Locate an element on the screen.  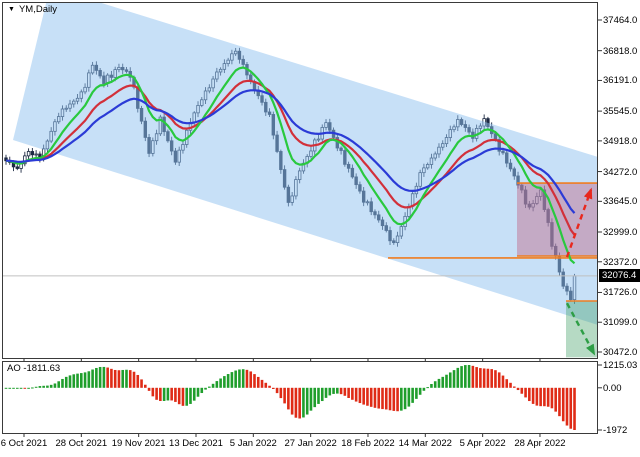
ao-histogram is located at coordinates (290, 397).